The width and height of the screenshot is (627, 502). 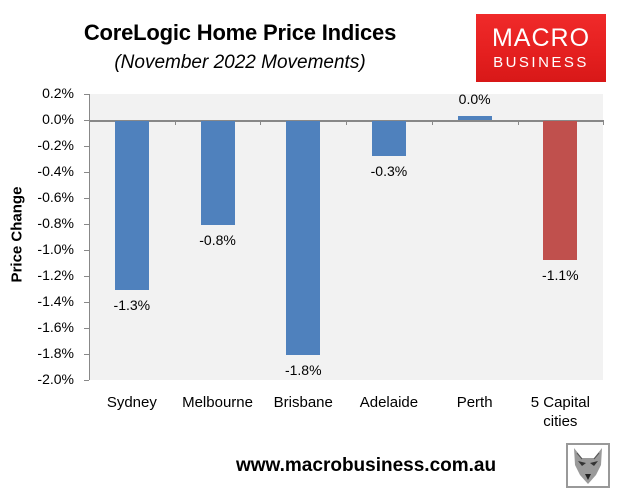 I want to click on bar-sydney, so click(x=131, y=205).